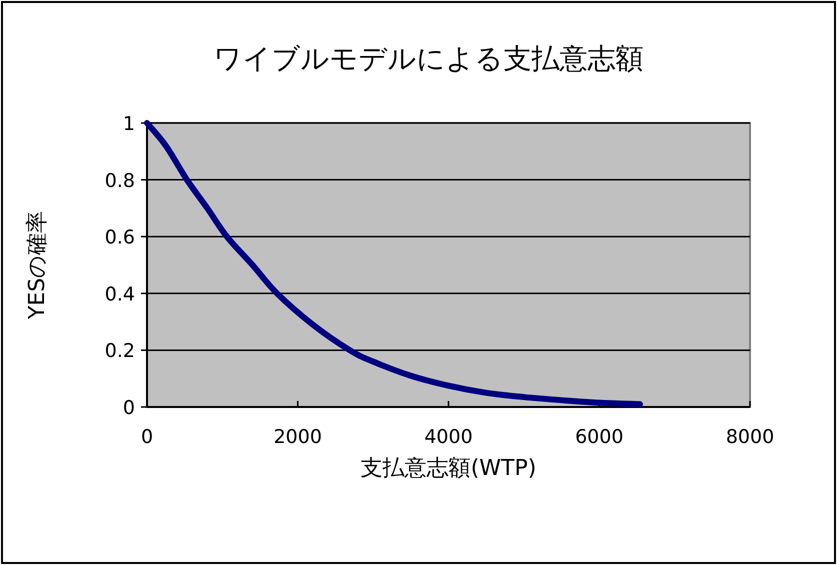 The height and width of the screenshot is (565, 837). I want to click on y-tick-label: 1, so click(128, 124).